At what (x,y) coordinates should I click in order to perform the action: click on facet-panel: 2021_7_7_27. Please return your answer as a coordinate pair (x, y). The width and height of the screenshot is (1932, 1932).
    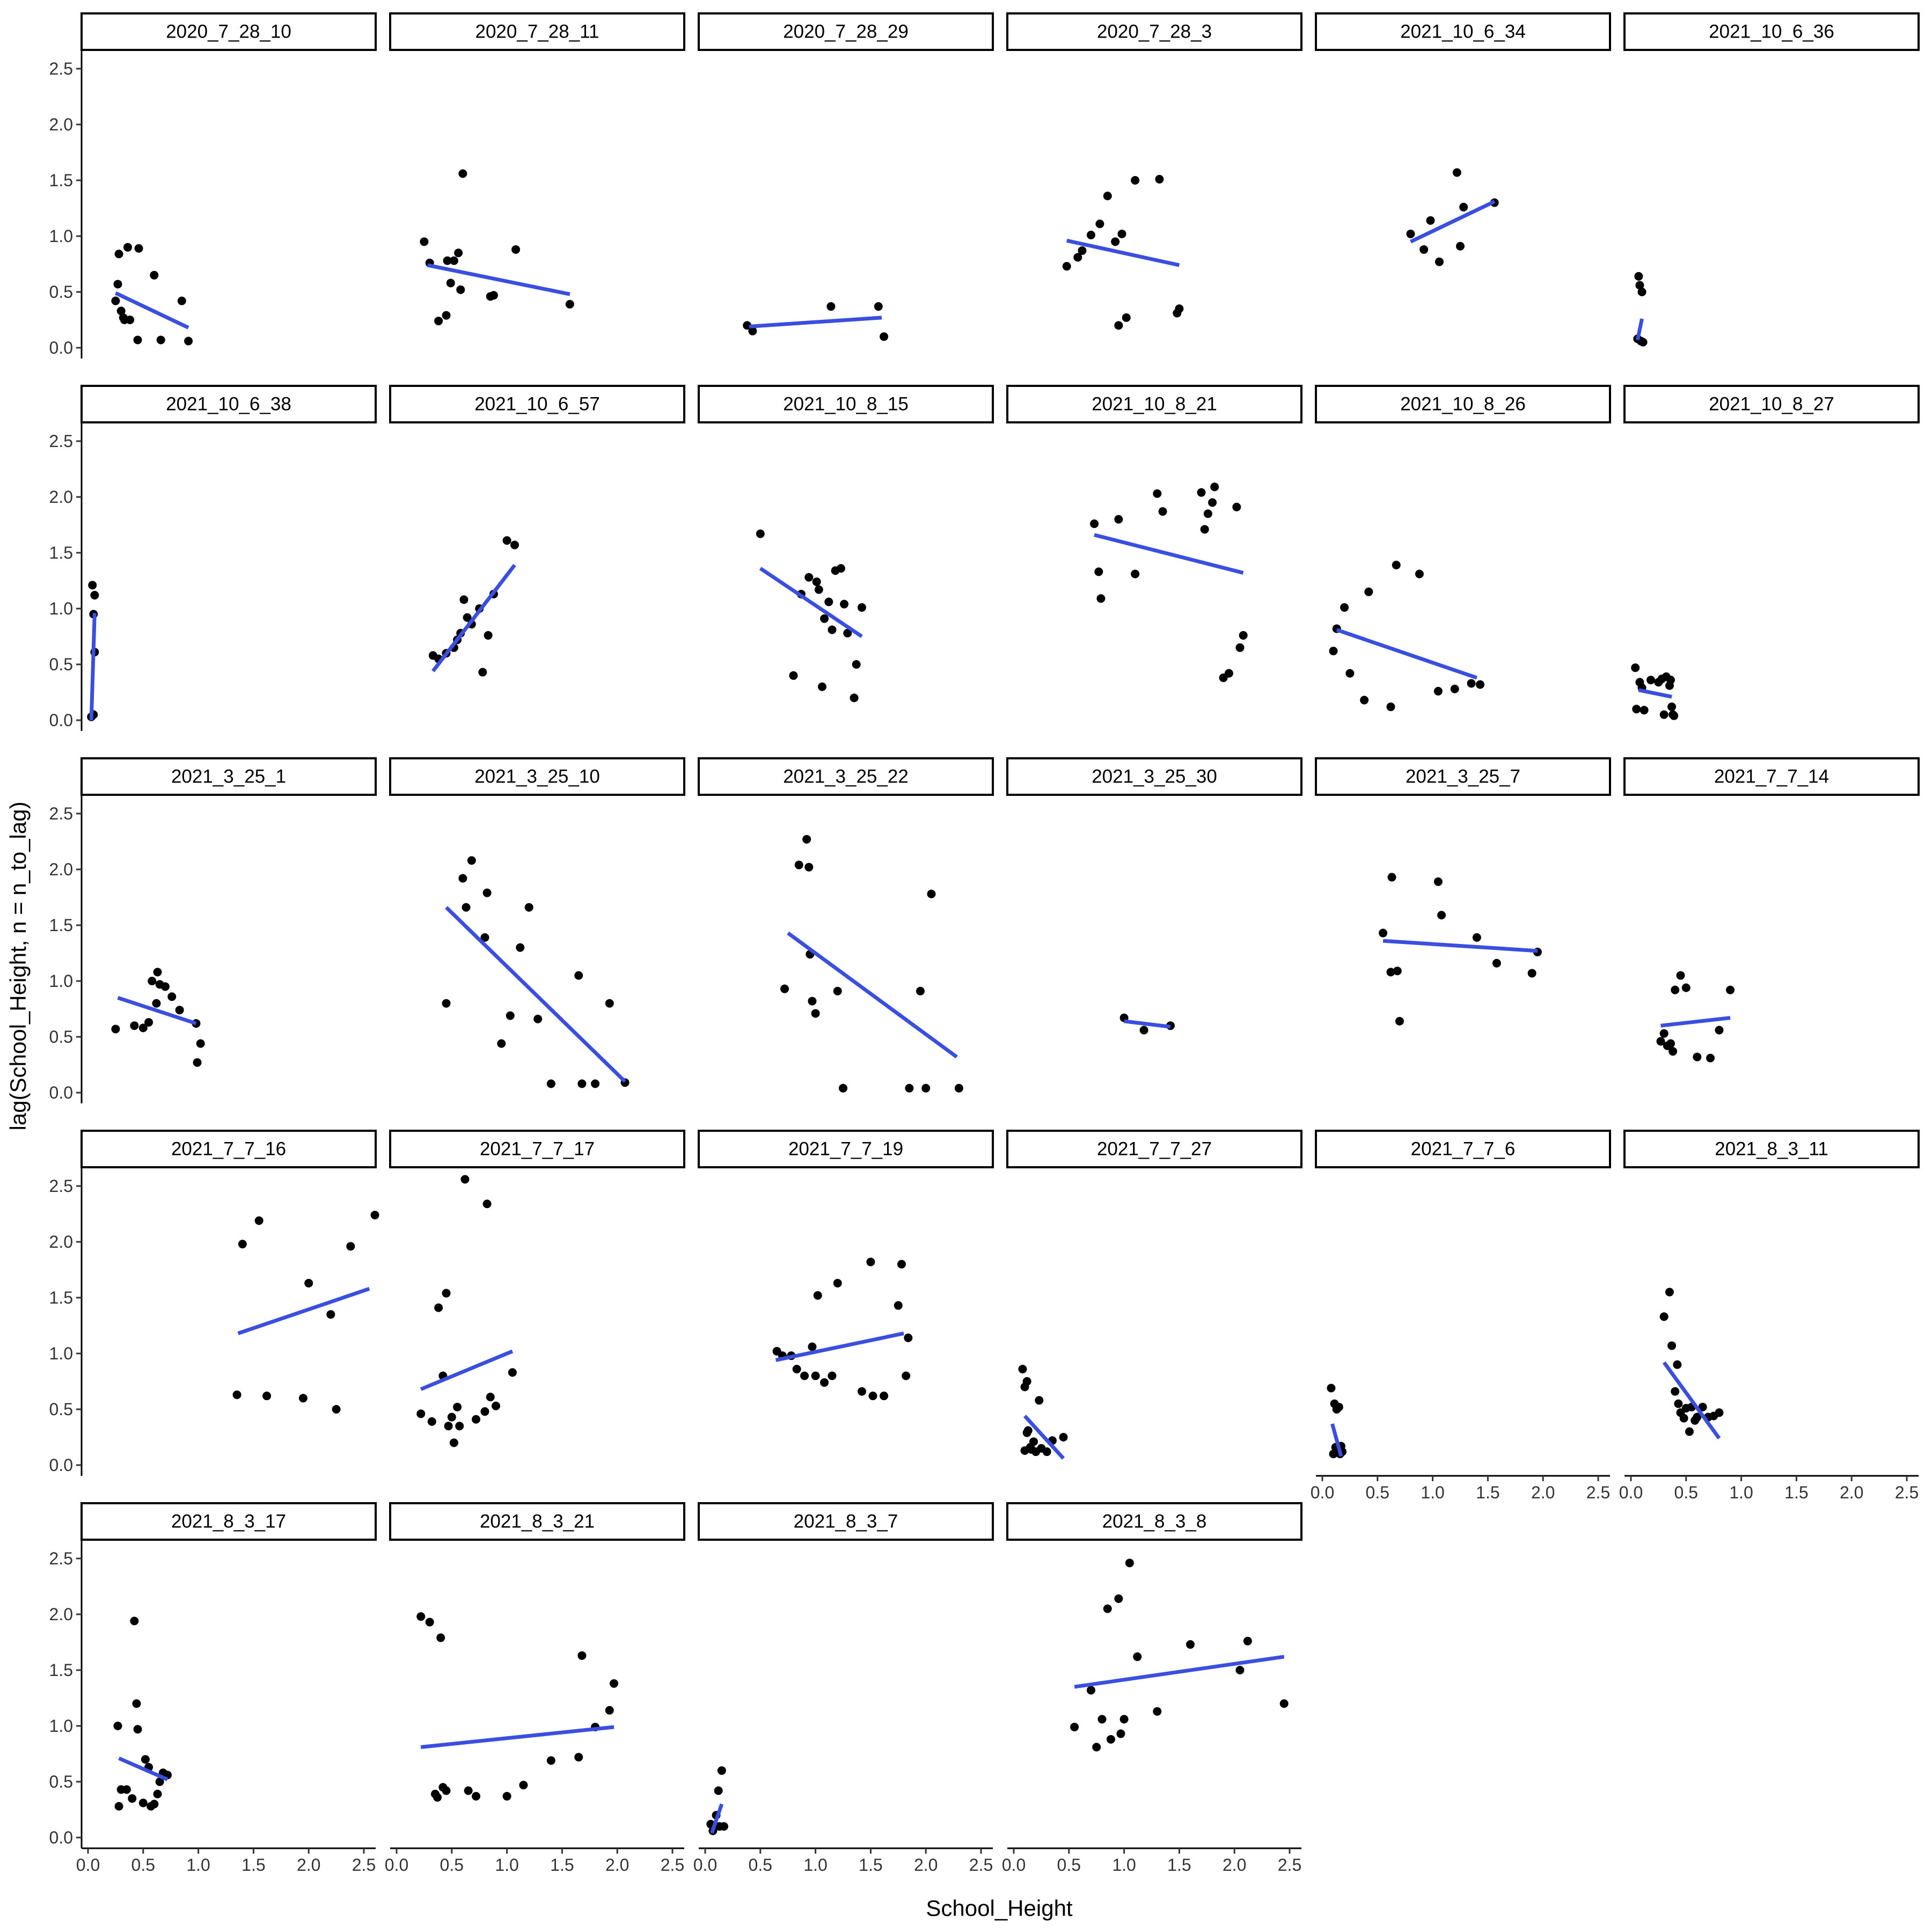
    Looking at the image, I should click on (1154, 1295).